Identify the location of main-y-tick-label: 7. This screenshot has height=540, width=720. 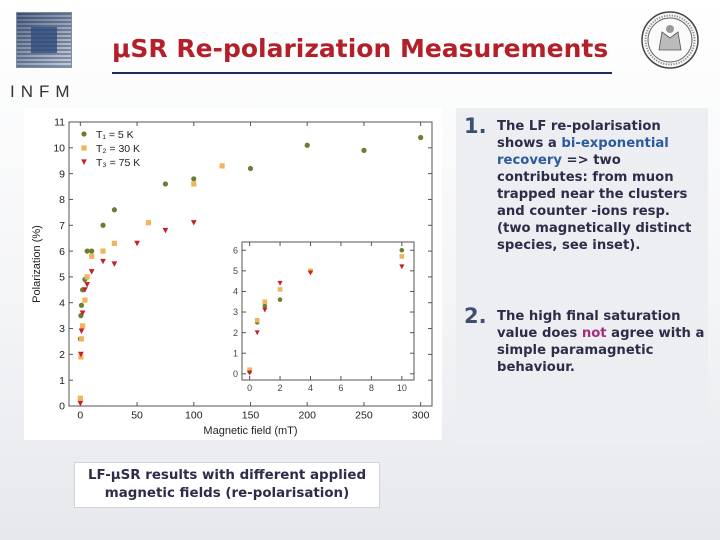
(62, 226).